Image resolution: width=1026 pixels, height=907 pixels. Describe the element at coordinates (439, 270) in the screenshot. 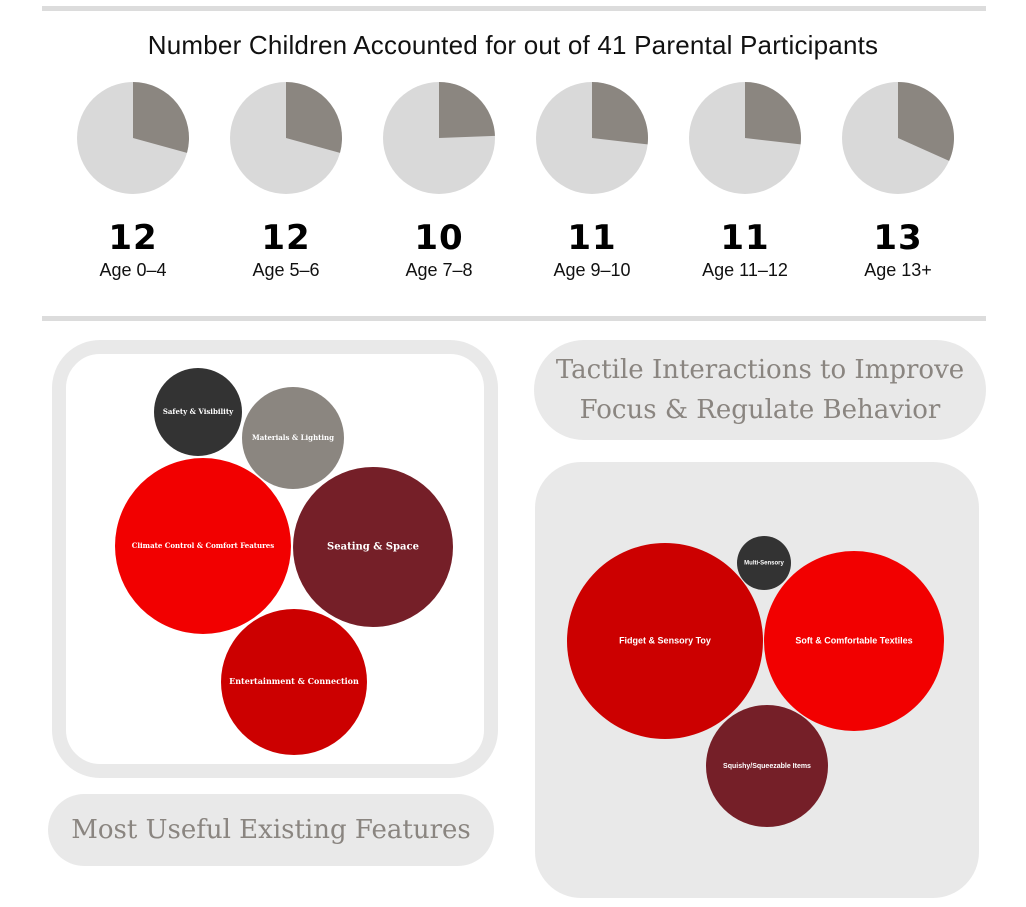

I see `pie-category-label: Age 7–8` at that location.